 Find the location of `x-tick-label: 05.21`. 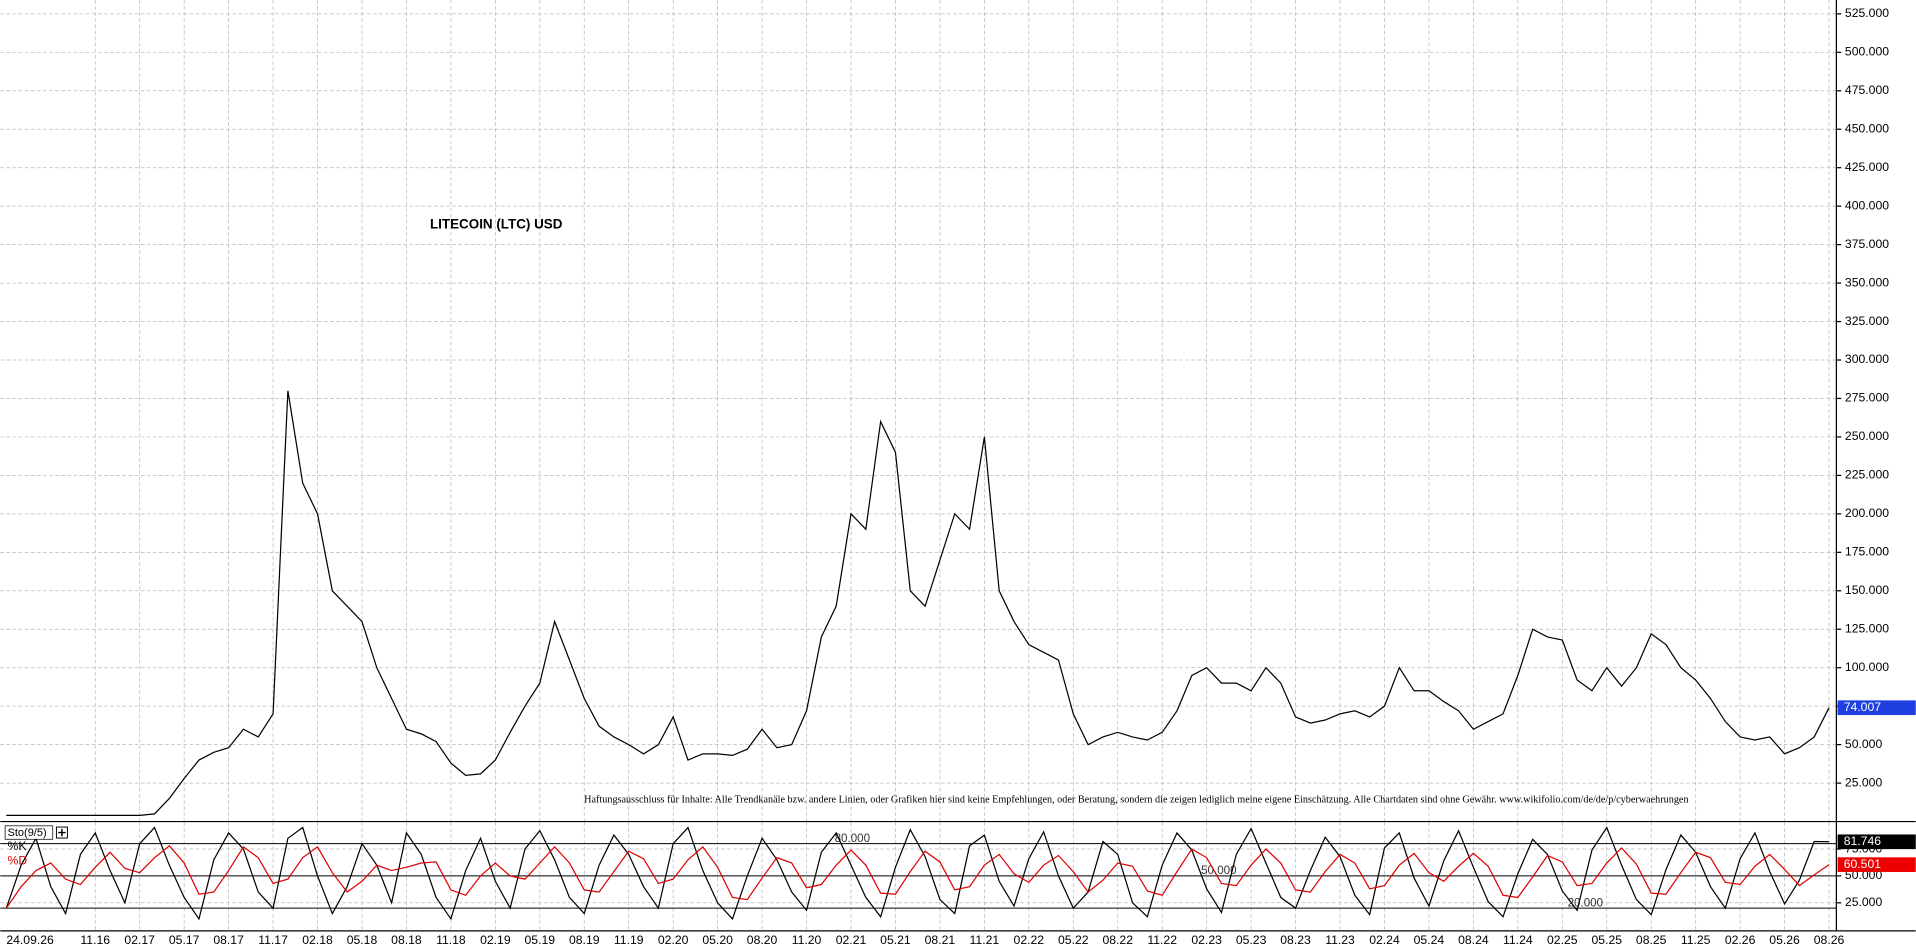

x-tick-label: 05.21 is located at coordinates (895, 940).